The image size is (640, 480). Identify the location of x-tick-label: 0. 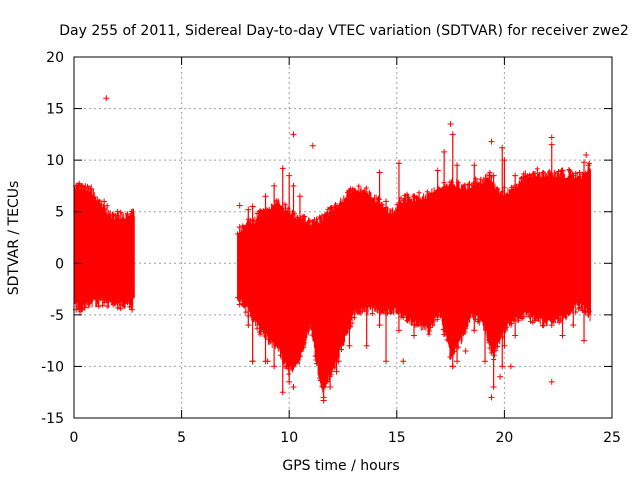
(74, 438).